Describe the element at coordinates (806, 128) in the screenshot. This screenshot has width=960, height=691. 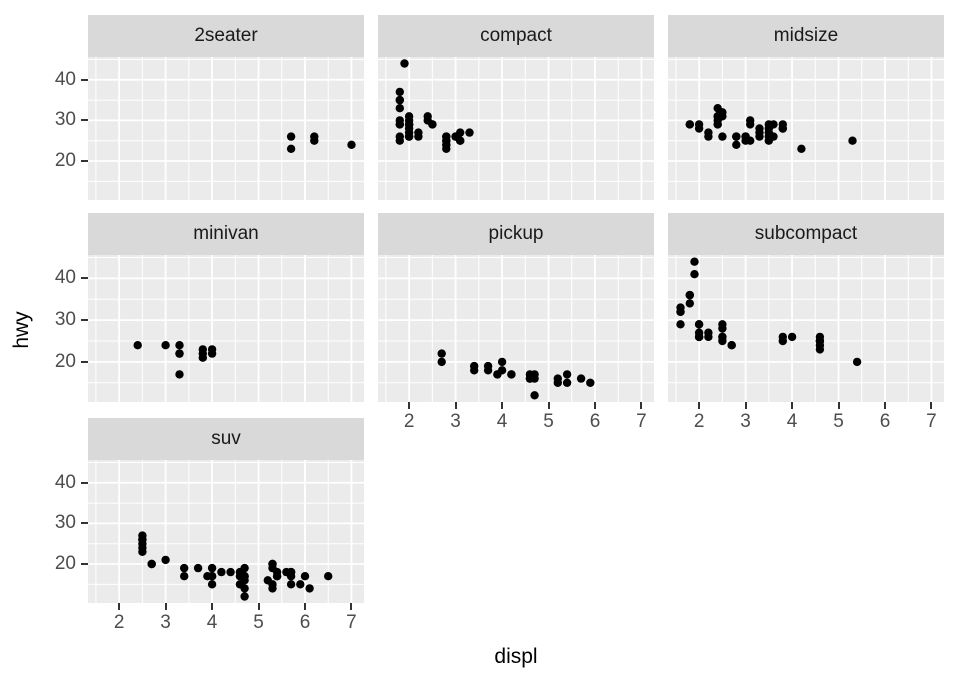
I see `facet-panel-midsize` at that location.